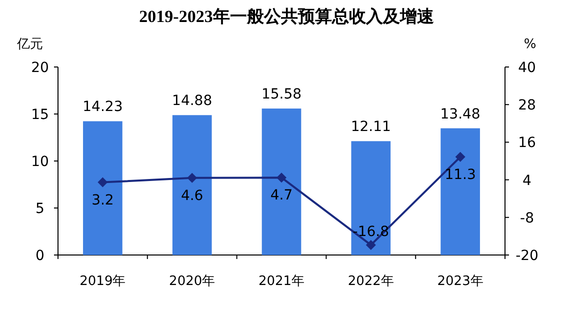 The width and height of the screenshot is (573, 310). What do you see at coordinates (527, 180) in the screenshot?
I see `y2-tick-label: 4` at bounding box center [527, 180].